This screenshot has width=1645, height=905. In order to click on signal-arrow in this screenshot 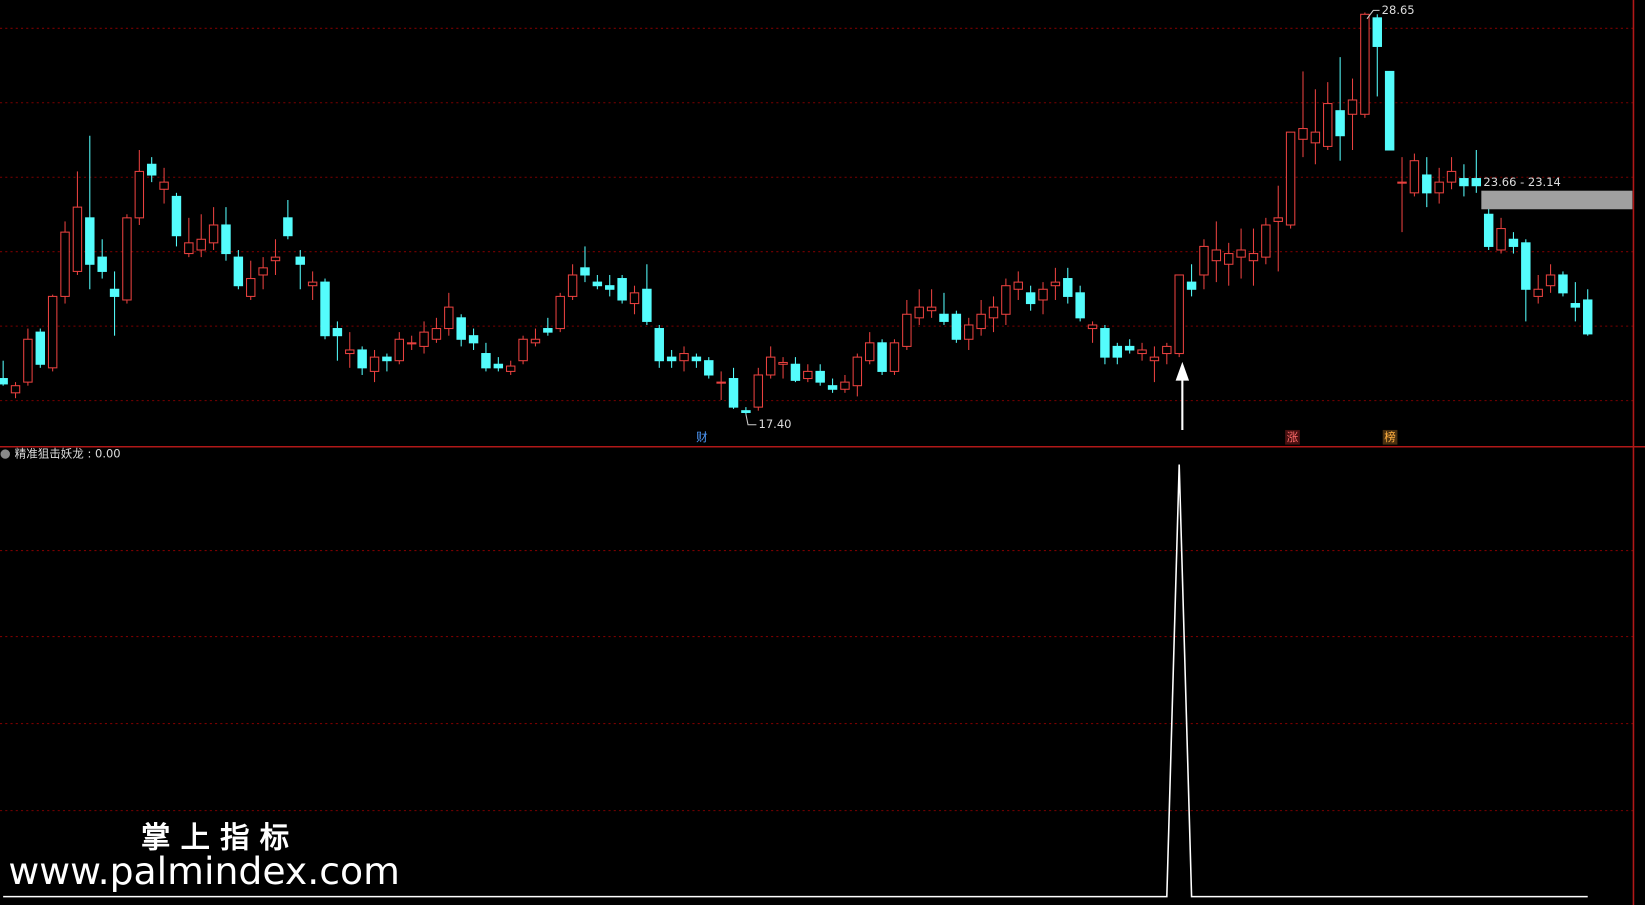, I will do `click(1182, 395)`.